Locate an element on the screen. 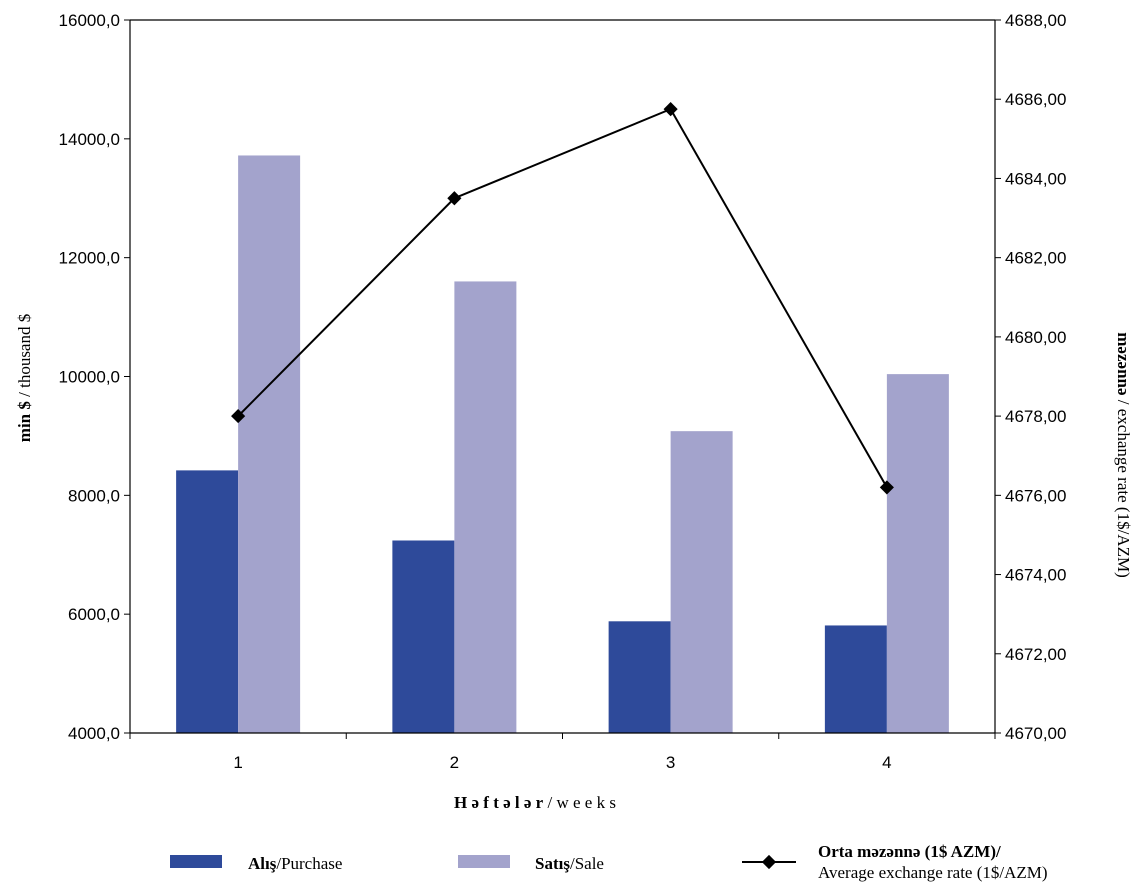 The width and height of the screenshot is (1145, 887). y2-tick-label: 4674,00 is located at coordinates (1035, 575).